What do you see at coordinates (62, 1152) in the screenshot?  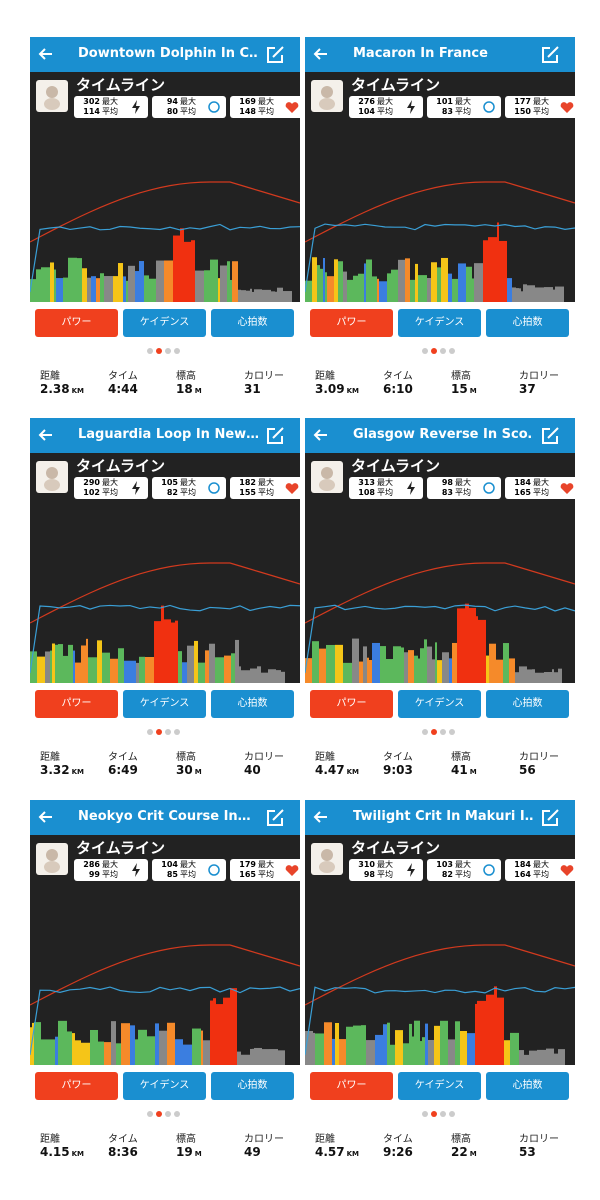 I see `summary-value: 4.15 KM` at bounding box center [62, 1152].